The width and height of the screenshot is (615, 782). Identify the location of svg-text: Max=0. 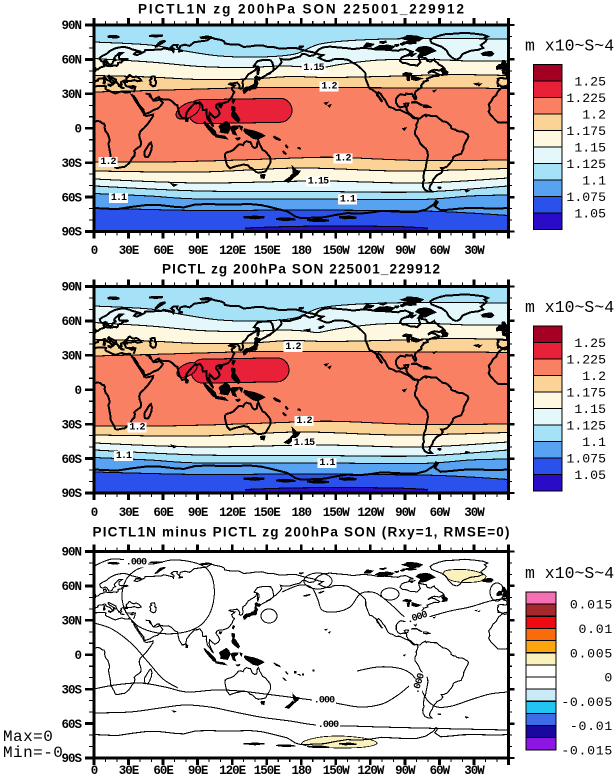
(28, 737).